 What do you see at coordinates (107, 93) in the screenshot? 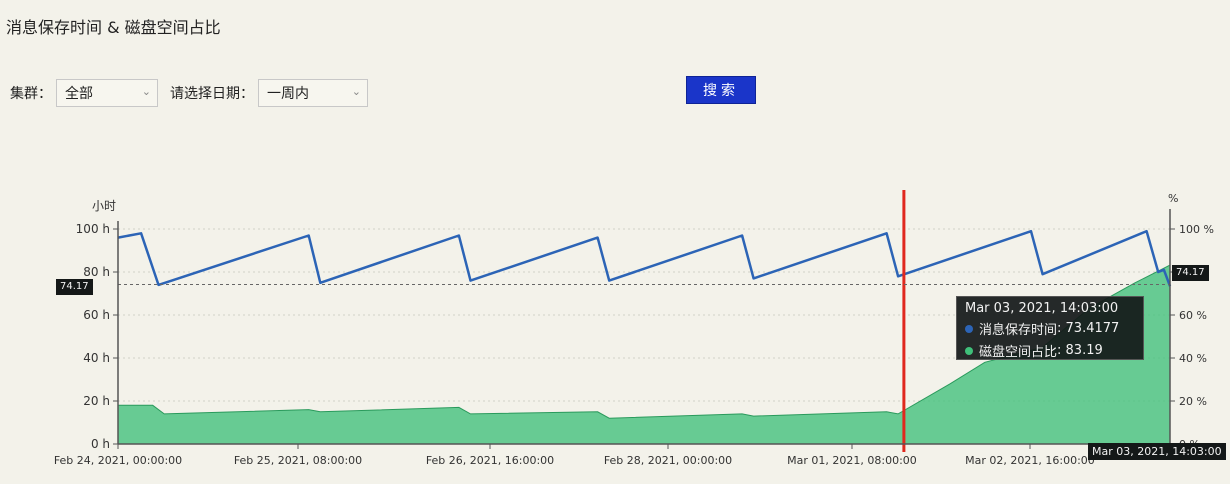
I see `cluster-select: 全部 ⌄` at bounding box center [107, 93].